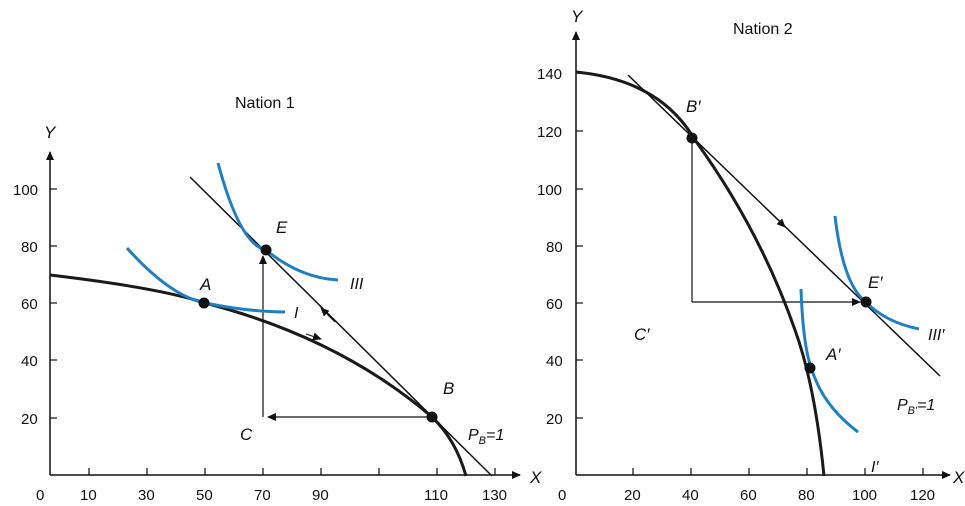  I want to click on x-tick-label: 90, so click(320, 495).